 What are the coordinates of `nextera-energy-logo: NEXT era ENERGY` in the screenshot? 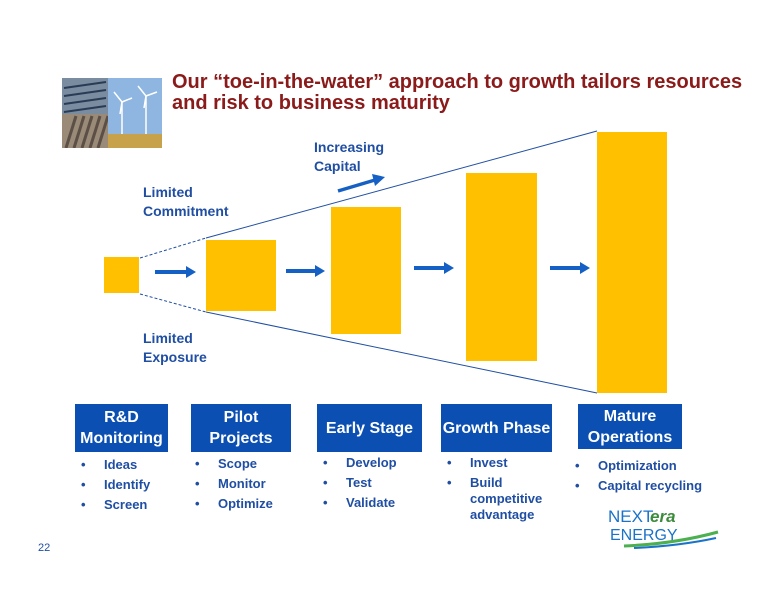 It's located at (663, 528).